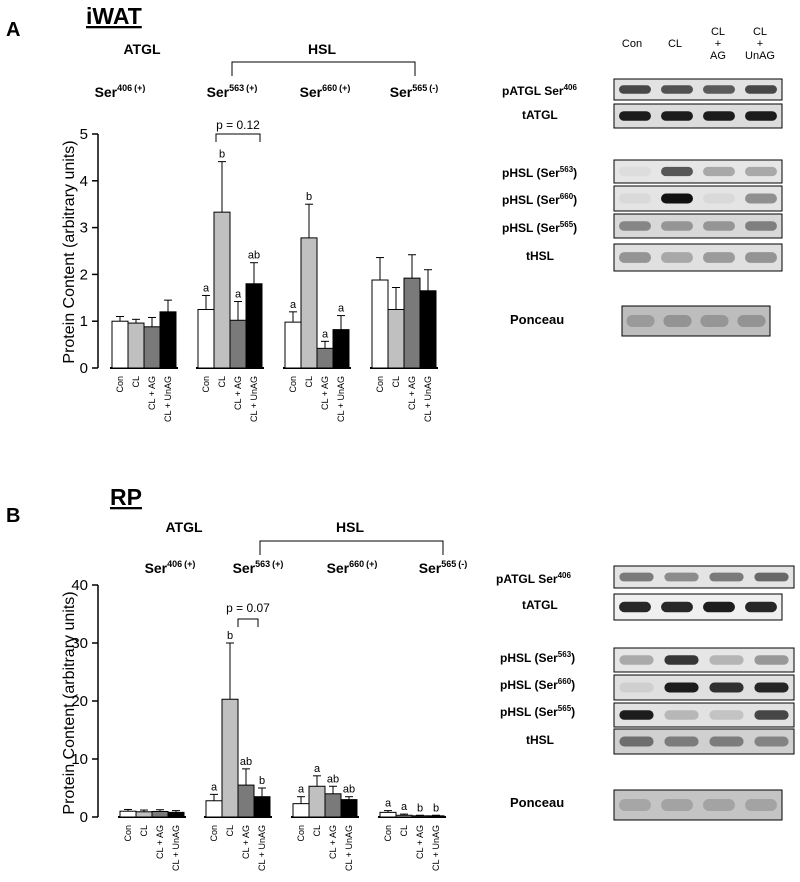 Image resolution: width=800 pixels, height=882 pixels. I want to click on blot-row-label: pATGL Ser406, so click(539, 90).